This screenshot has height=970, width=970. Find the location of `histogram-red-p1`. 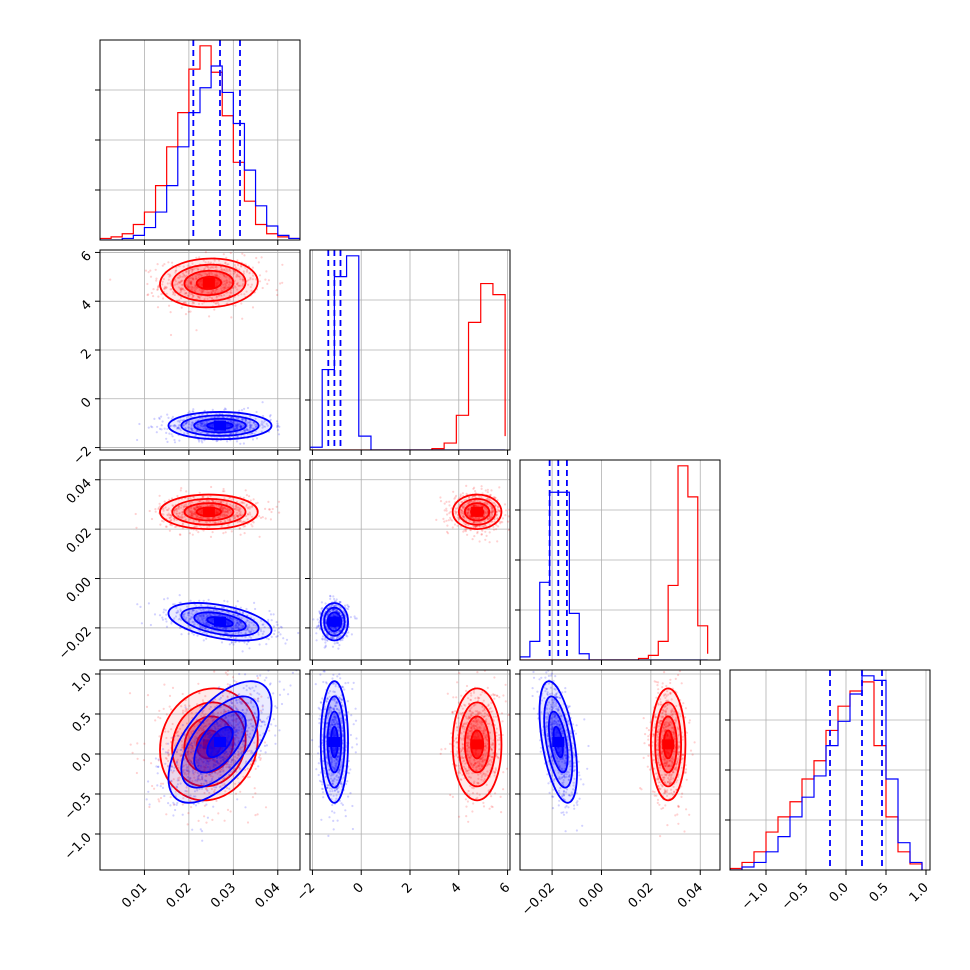

histogram-red-p1 is located at coordinates (200, 142).